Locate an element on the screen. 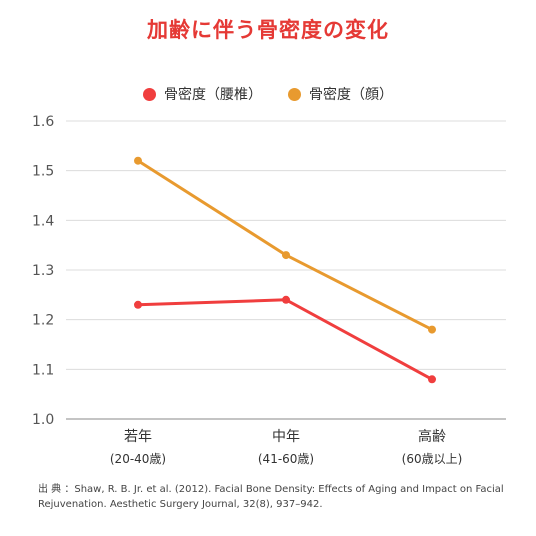 Image resolution: width=536 pixels, height=536 pixels. legend-marker-lumbar is located at coordinates (149, 94).